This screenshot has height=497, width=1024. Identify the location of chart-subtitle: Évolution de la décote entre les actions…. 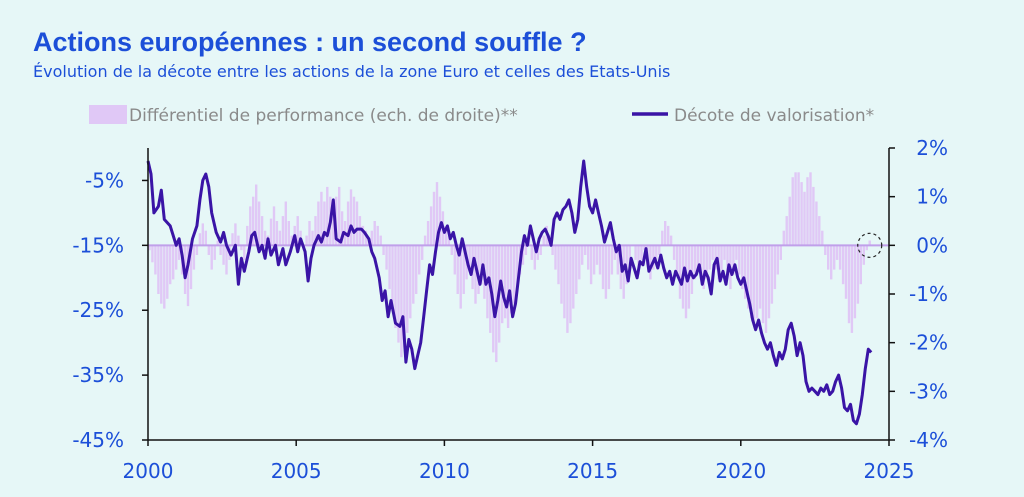
(352, 71).